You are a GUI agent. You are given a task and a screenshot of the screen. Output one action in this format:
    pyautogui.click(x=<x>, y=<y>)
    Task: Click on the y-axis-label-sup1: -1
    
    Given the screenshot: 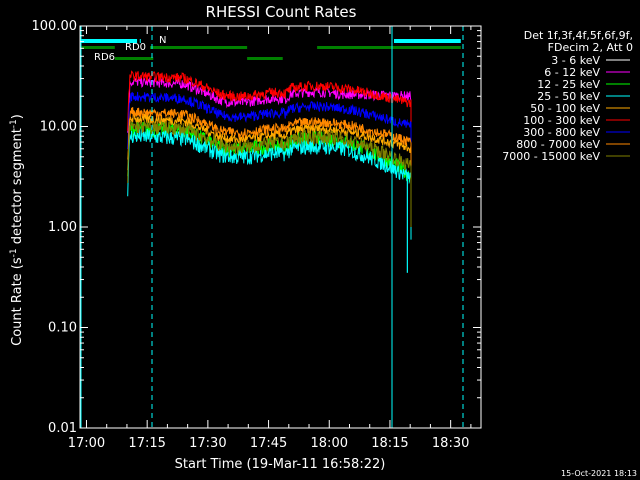 What is the action you would take?
    pyautogui.click(x=14, y=252)
    